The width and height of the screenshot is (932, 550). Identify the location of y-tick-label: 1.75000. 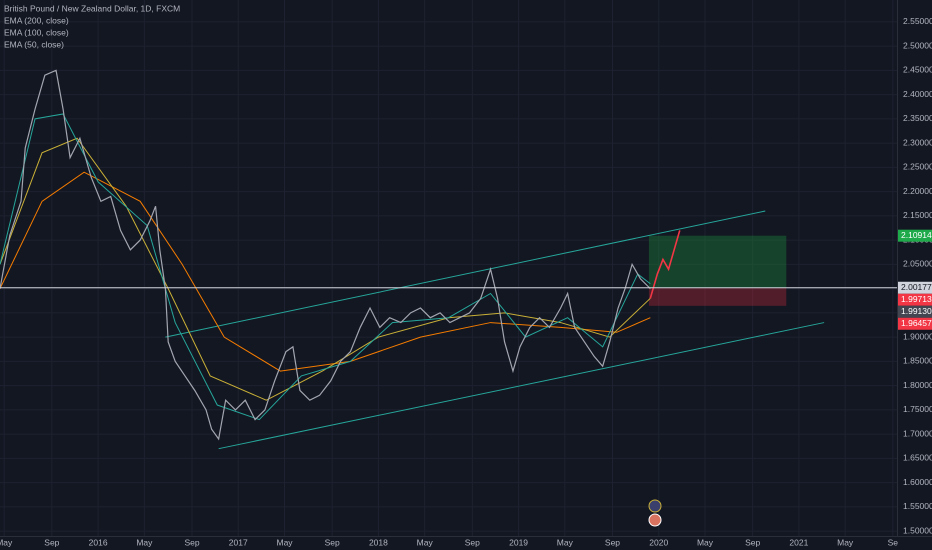
(917, 409).